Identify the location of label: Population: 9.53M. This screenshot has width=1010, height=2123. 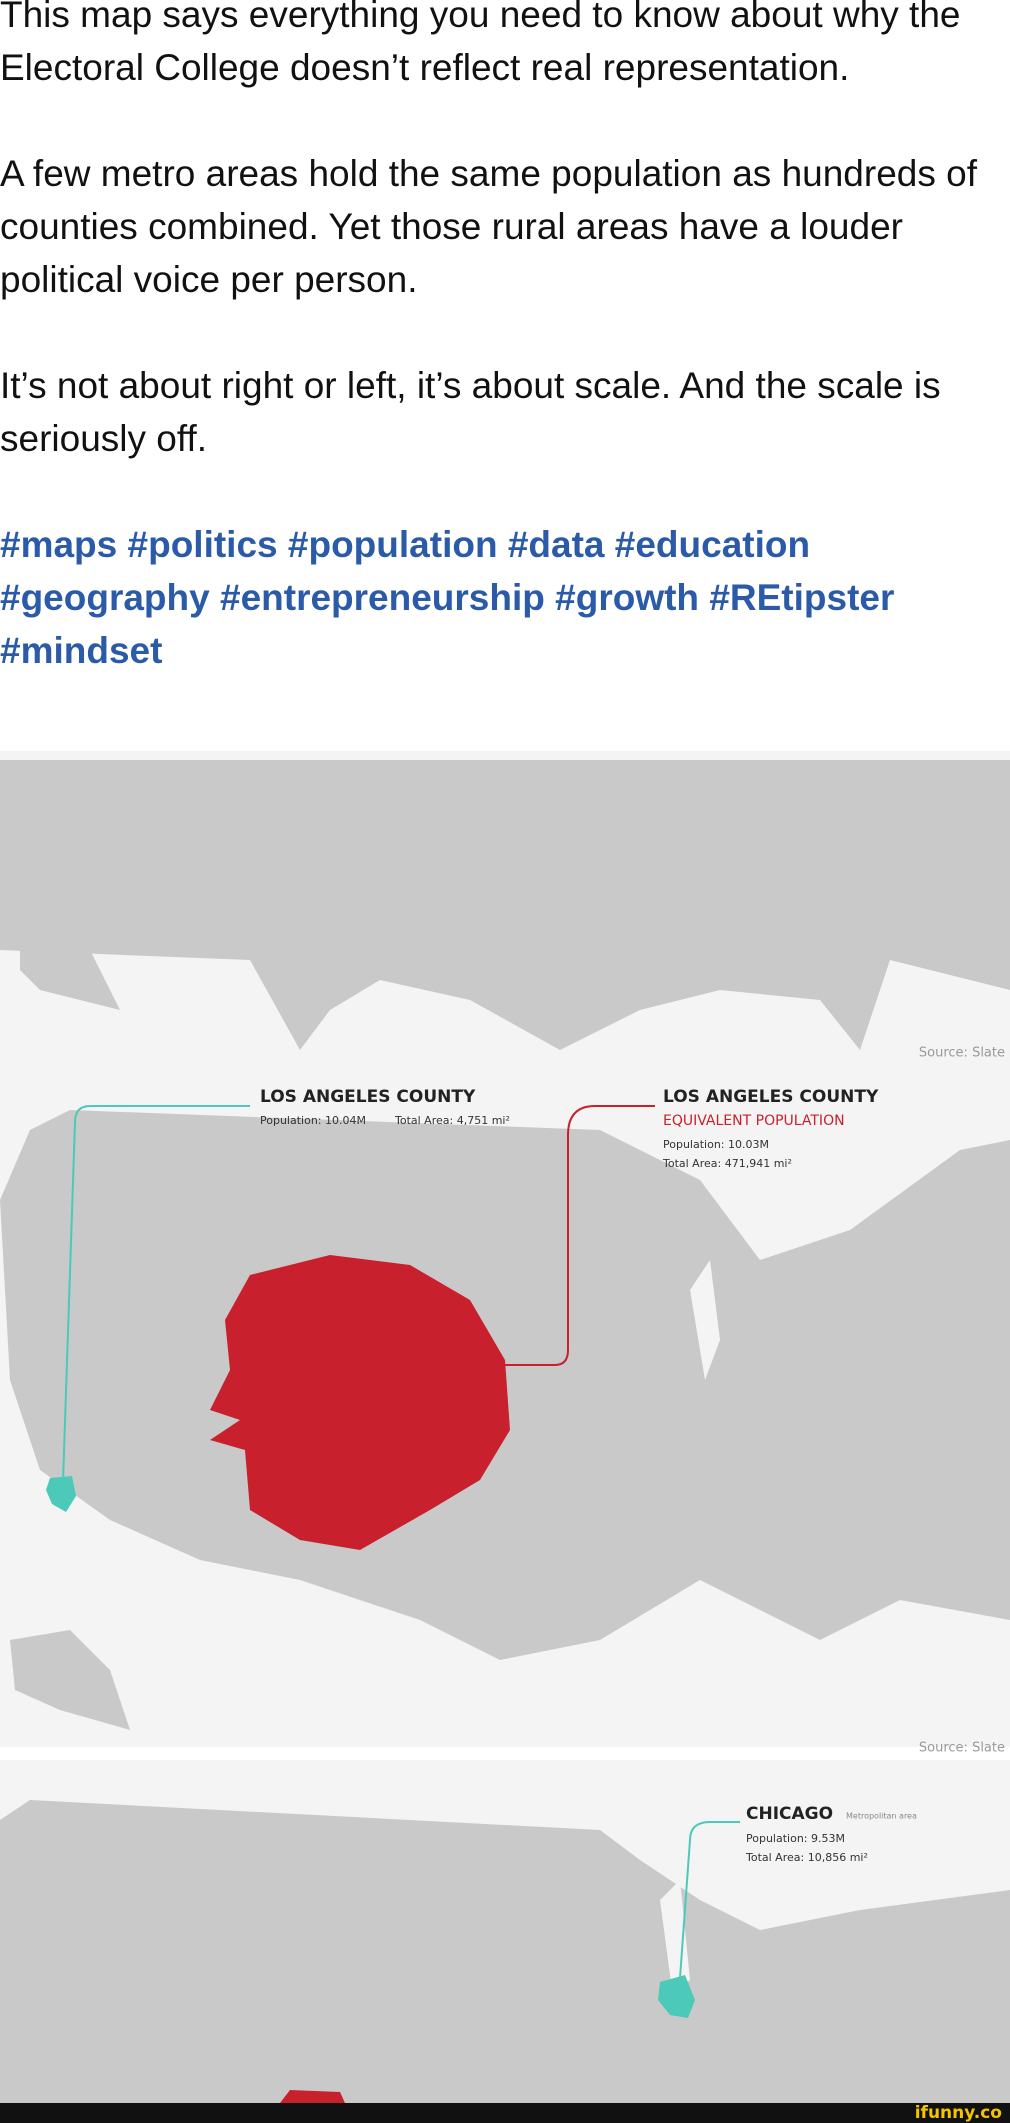
(795, 1838).